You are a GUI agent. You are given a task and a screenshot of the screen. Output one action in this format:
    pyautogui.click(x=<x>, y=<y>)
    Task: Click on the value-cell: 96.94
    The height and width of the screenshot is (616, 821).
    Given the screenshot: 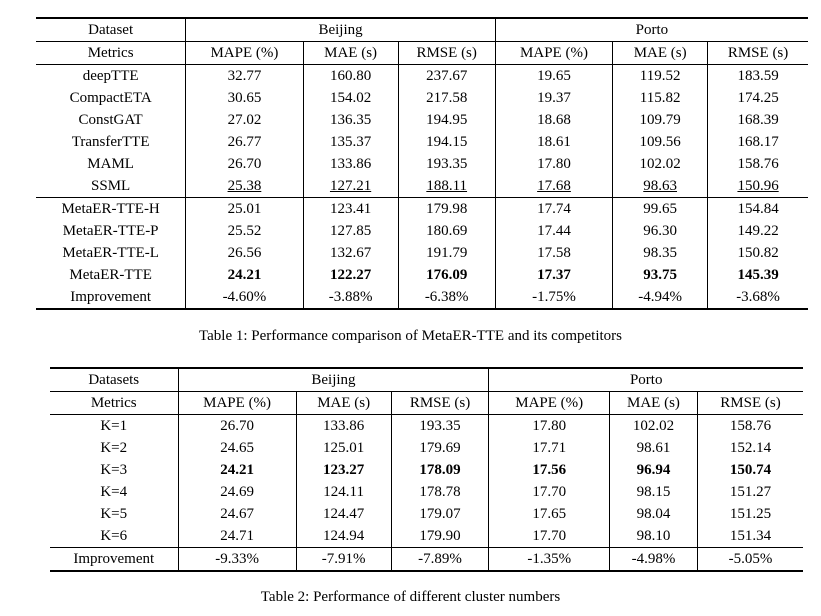 What is the action you would take?
    pyautogui.click(x=653, y=470)
    